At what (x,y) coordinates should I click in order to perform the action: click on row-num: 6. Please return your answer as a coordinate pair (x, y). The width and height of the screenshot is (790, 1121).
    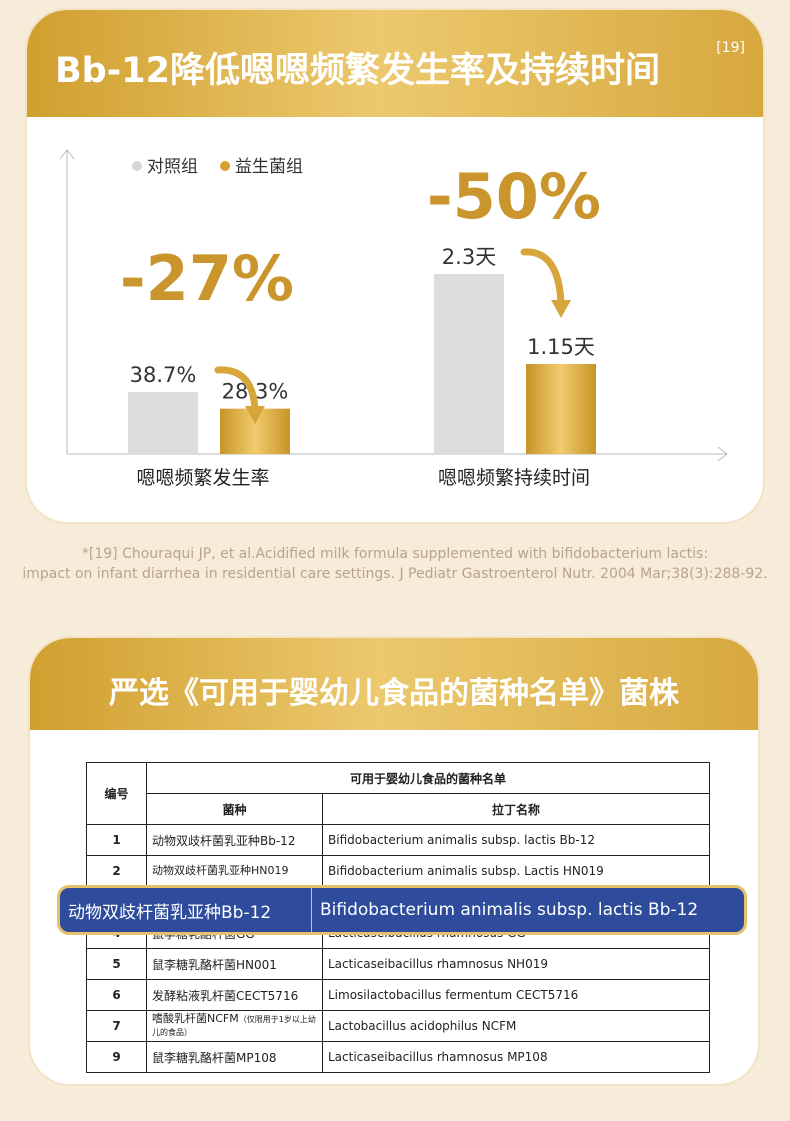
    Looking at the image, I should click on (116, 995).